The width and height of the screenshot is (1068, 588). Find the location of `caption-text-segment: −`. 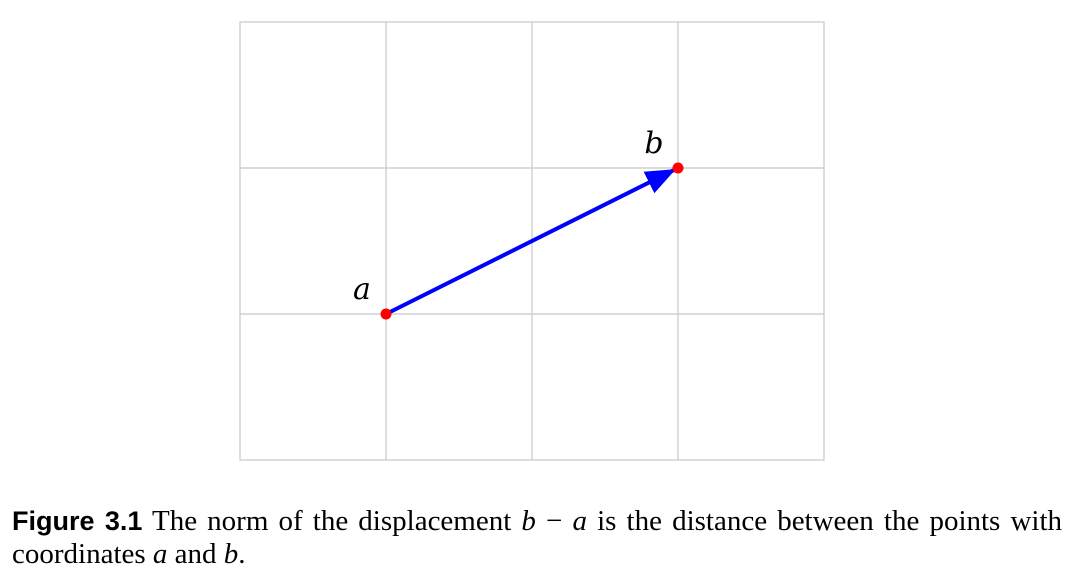

caption-text-segment: − is located at coordinates (554, 521).